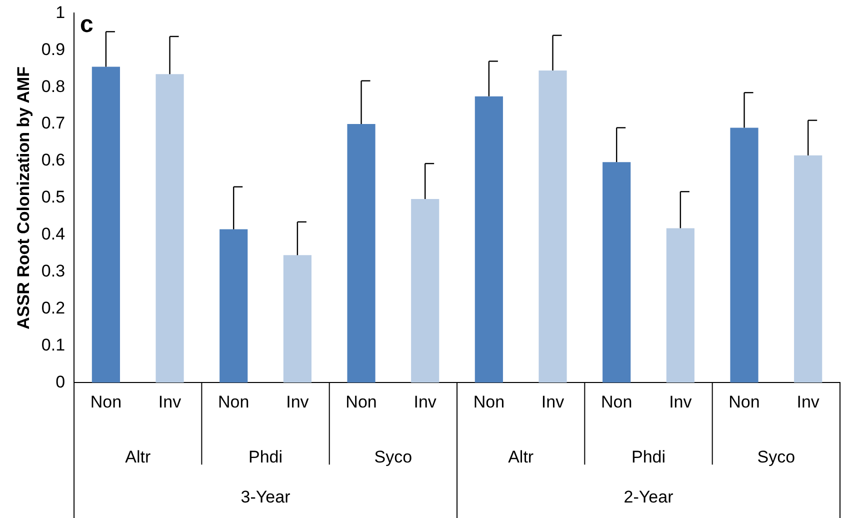 The height and width of the screenshot is (518, 844). Describe the element at coordinates (61, 12) in the screenshot. I see `y-tick-label: 1` at that location.